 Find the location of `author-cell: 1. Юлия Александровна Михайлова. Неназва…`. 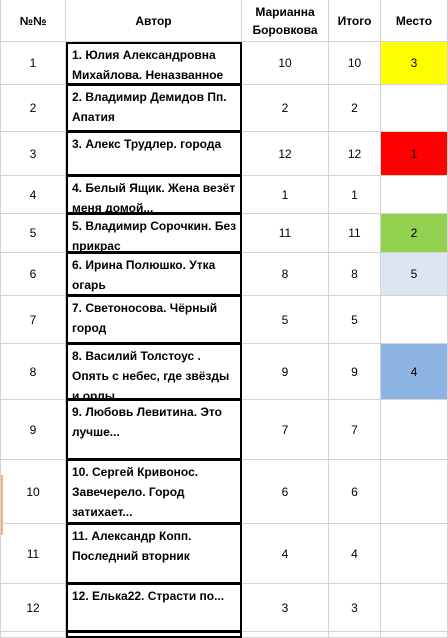

author-cell: 1. Юлия Александровна Михайлова. Неназва… is located at coordinates (154, 63).